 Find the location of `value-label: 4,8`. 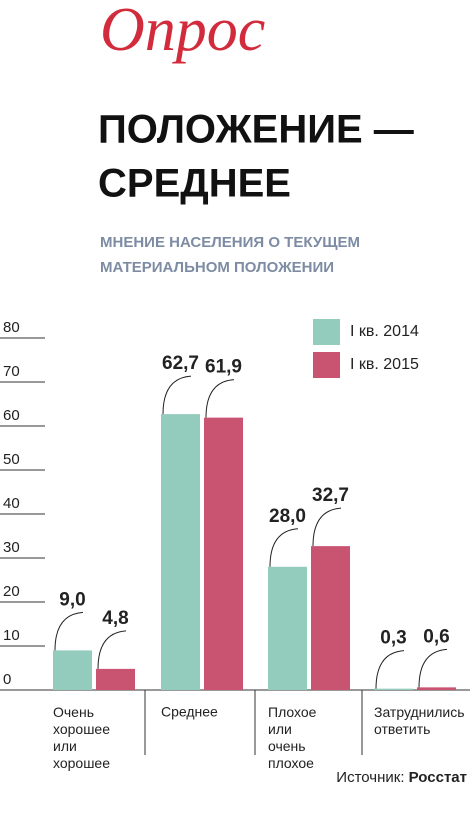

value-label: 4,8 is located at coordinates (115, 618).